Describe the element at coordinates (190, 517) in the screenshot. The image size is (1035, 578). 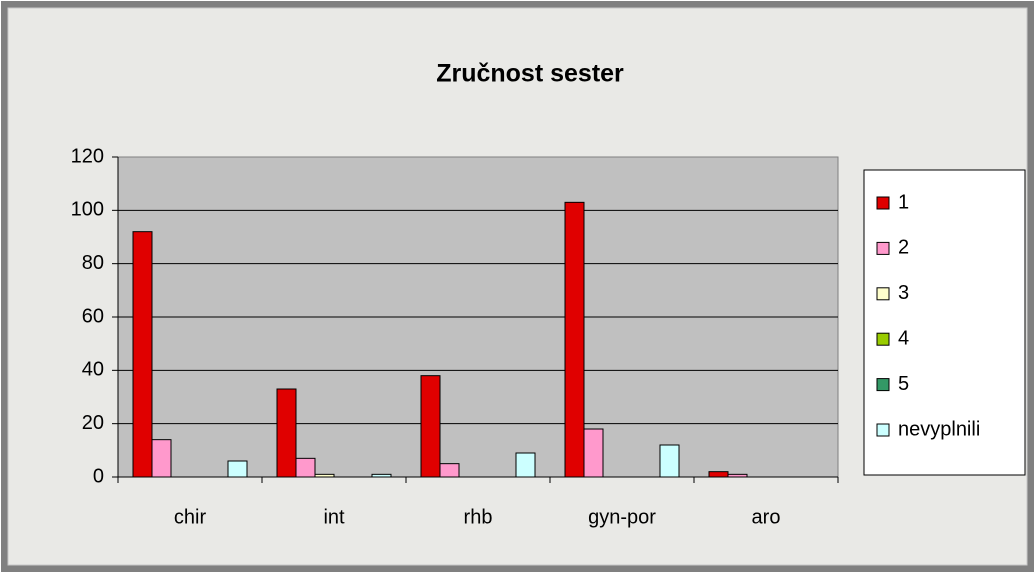
I see `x-tick-label: chir` at that location.